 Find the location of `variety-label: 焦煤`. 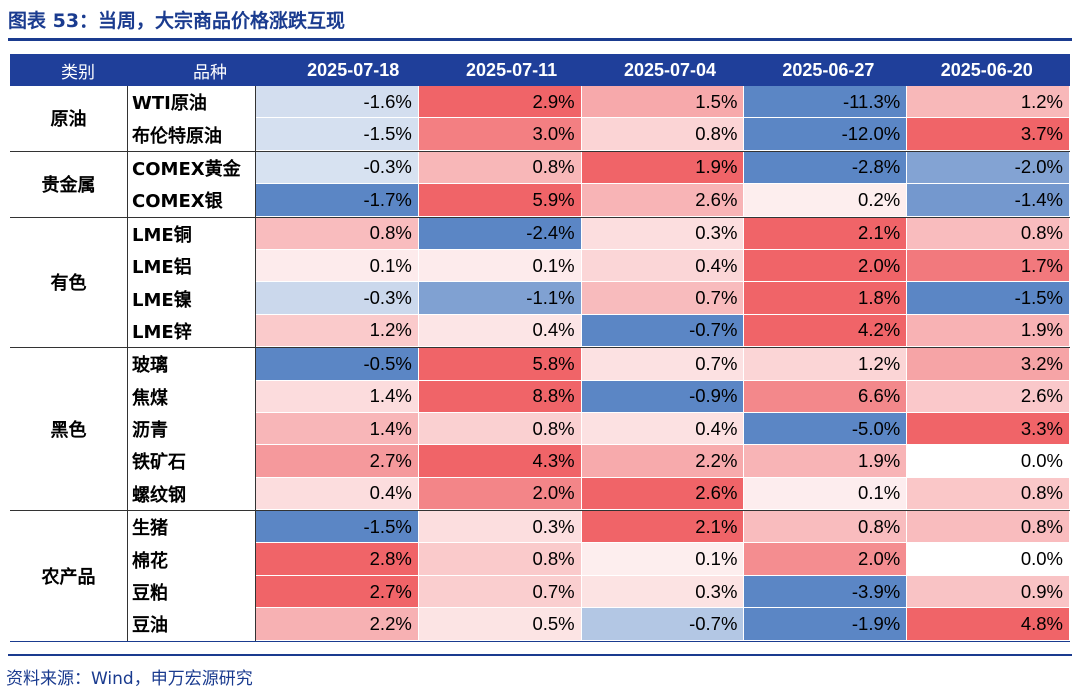

variety-label: 焦煤 is located at coordinates (192, 396).